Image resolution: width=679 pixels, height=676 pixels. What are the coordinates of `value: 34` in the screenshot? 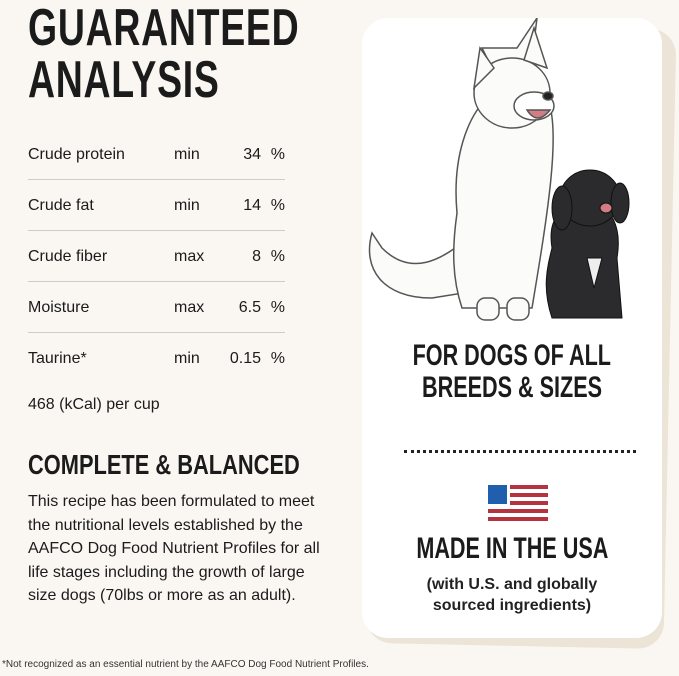 It's located at (252, 154).